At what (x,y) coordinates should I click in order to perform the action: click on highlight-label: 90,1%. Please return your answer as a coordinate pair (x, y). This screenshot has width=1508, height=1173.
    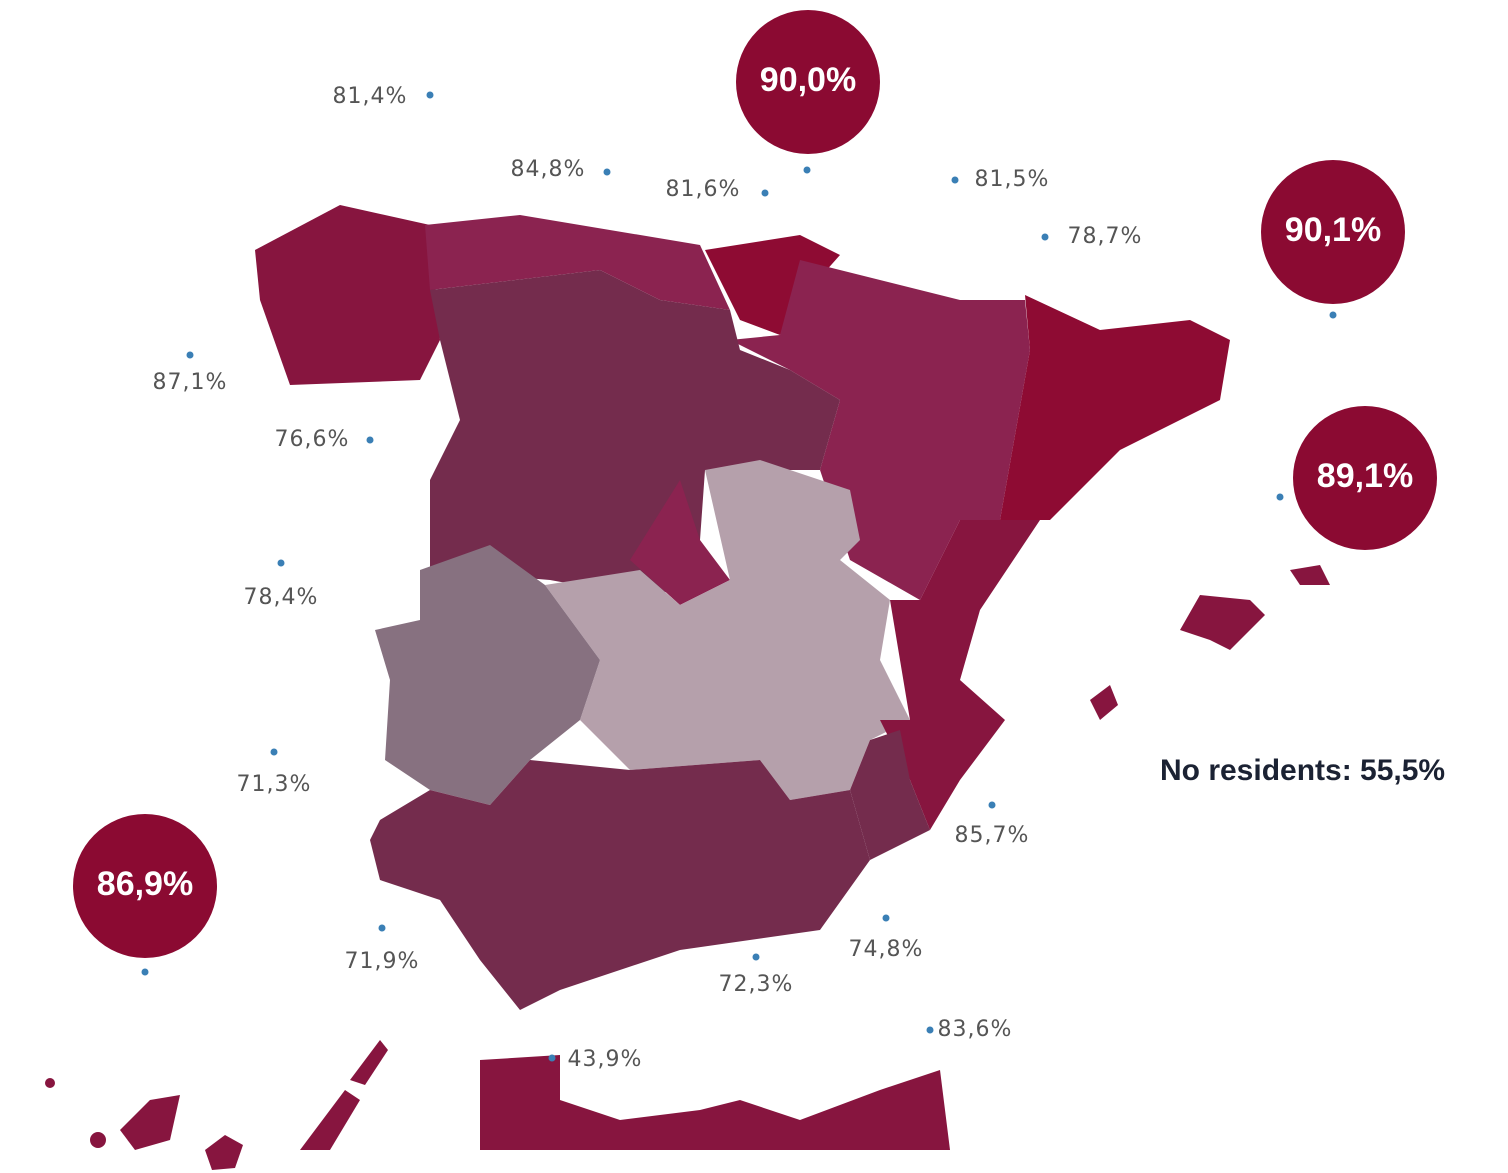
    Looking at the image, I should click on (1333, 230).